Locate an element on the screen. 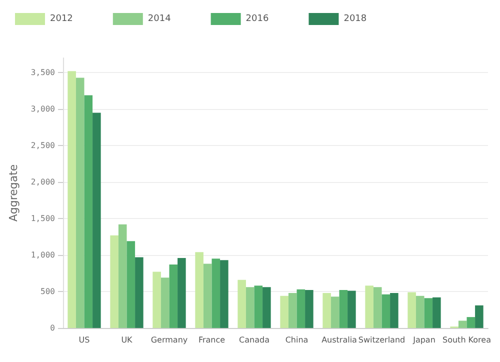 The width and height of the screenshot is (500, 362). x-tick-label: South Korea is located at coordinates (467, 340).